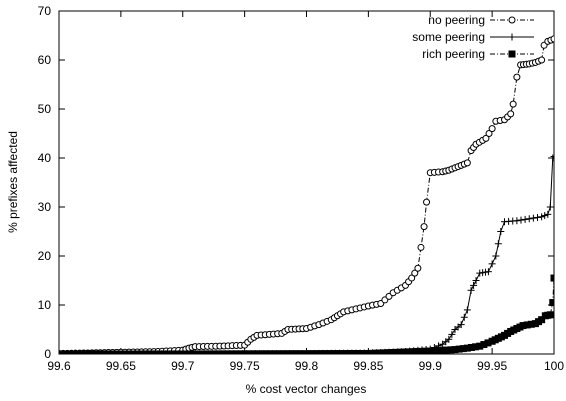  What do you see at coordinates (45, 60) in the screenshot?
I see `y-tick-label: 60` at bounding box center [45, 60].